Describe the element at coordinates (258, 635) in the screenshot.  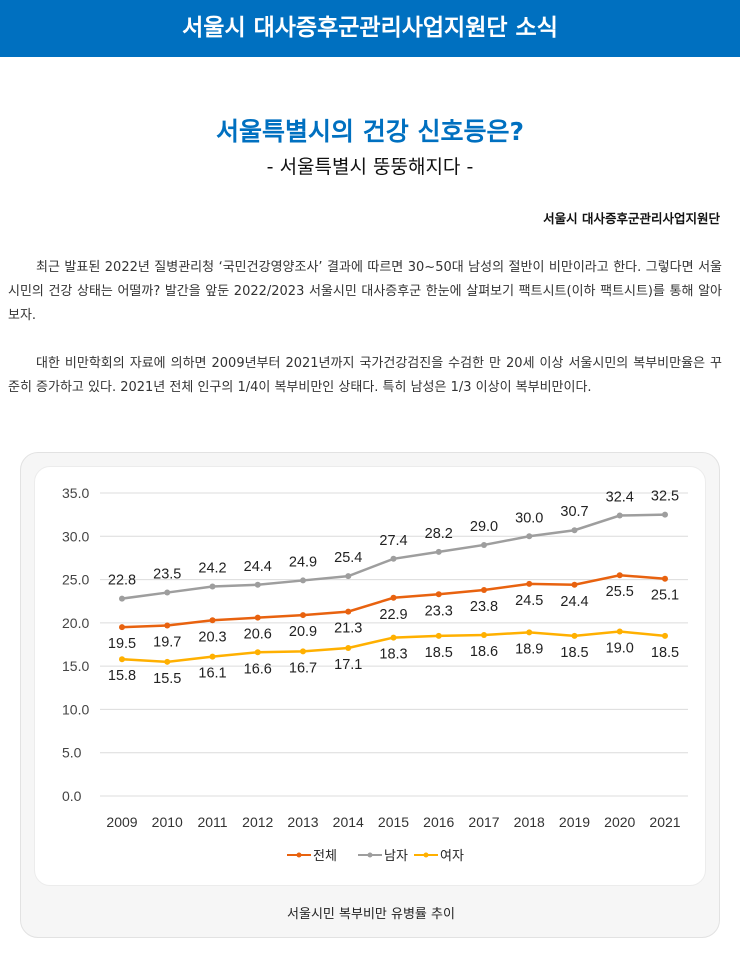
I see `data-label: 20.6` at that location.